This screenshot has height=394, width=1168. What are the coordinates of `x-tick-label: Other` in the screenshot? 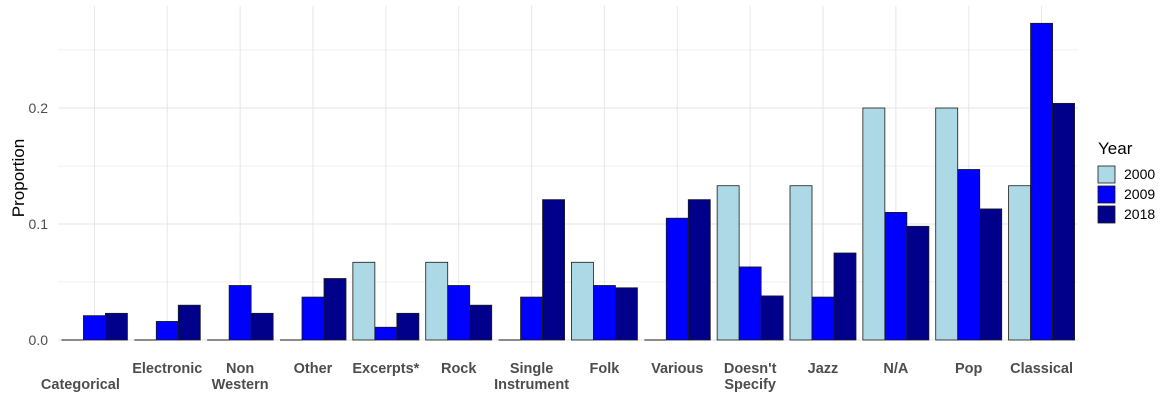 It's located at (313, 369).